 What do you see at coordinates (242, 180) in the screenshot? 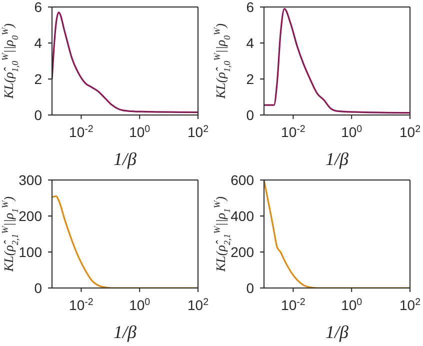
I see `y-tick-label: 600` at bounding box center [242, 180].